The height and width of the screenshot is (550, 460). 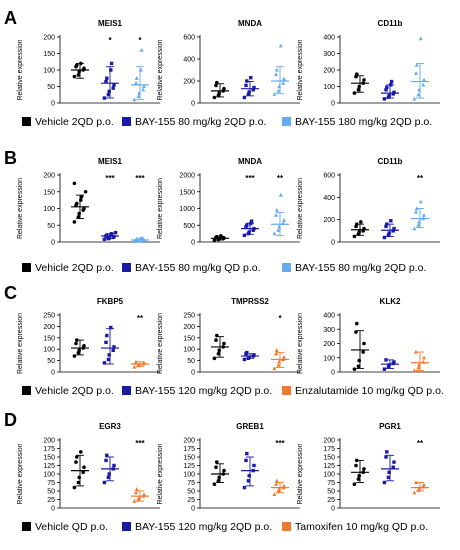 I want to click on y-tick-label: 500, so click(x=189, y=226).